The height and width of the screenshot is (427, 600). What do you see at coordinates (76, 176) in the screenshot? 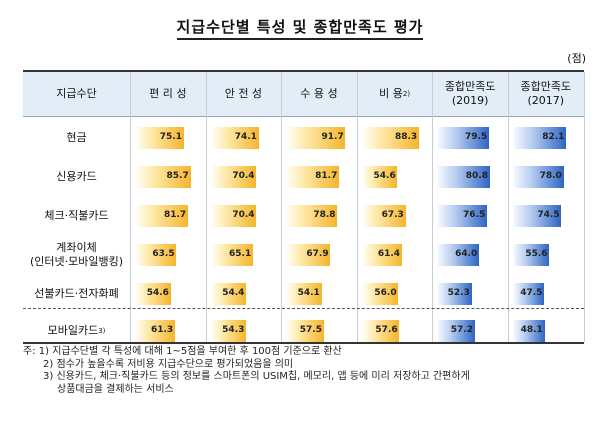
I see `row-label: 신용카드` at bounding box center [76, 176].